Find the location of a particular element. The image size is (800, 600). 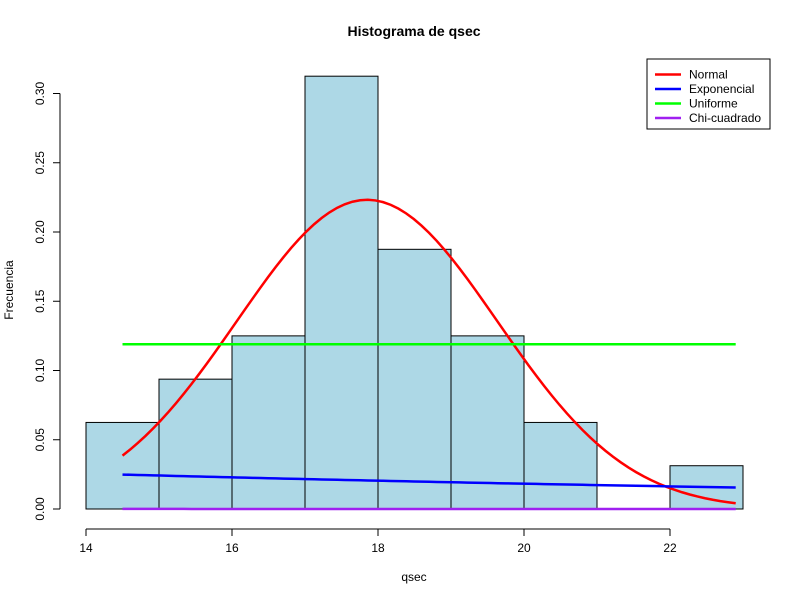

y-axis: 0.00 0.05 0.10 0.15 0.20 0.25 0.30 is located at coordinates (47, 301).